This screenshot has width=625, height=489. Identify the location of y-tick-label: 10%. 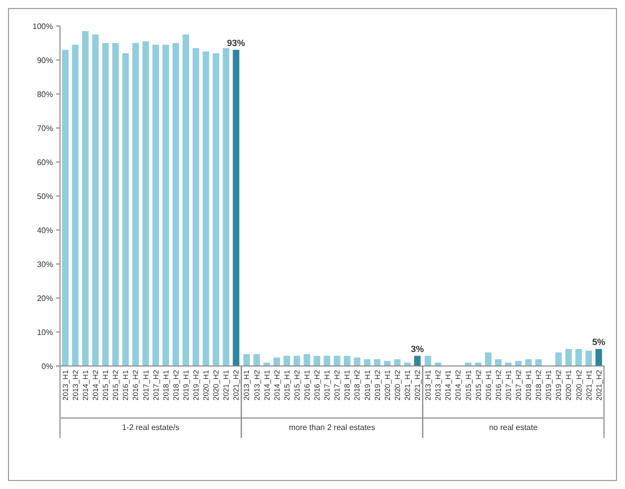
(44, 332).